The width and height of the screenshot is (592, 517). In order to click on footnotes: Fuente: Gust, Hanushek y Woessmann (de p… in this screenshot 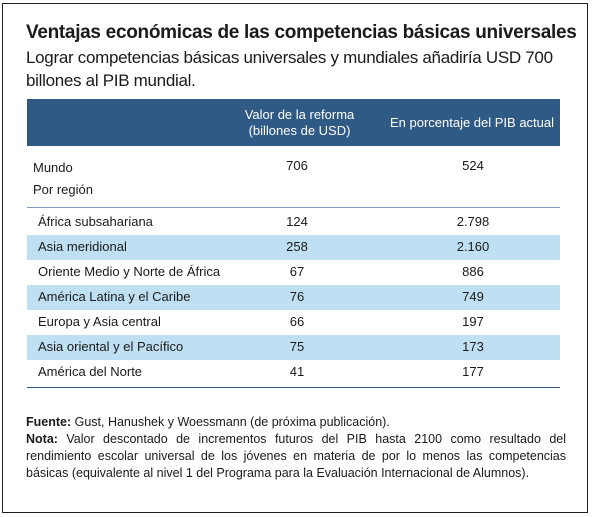, I will do `click(296, 448)`.